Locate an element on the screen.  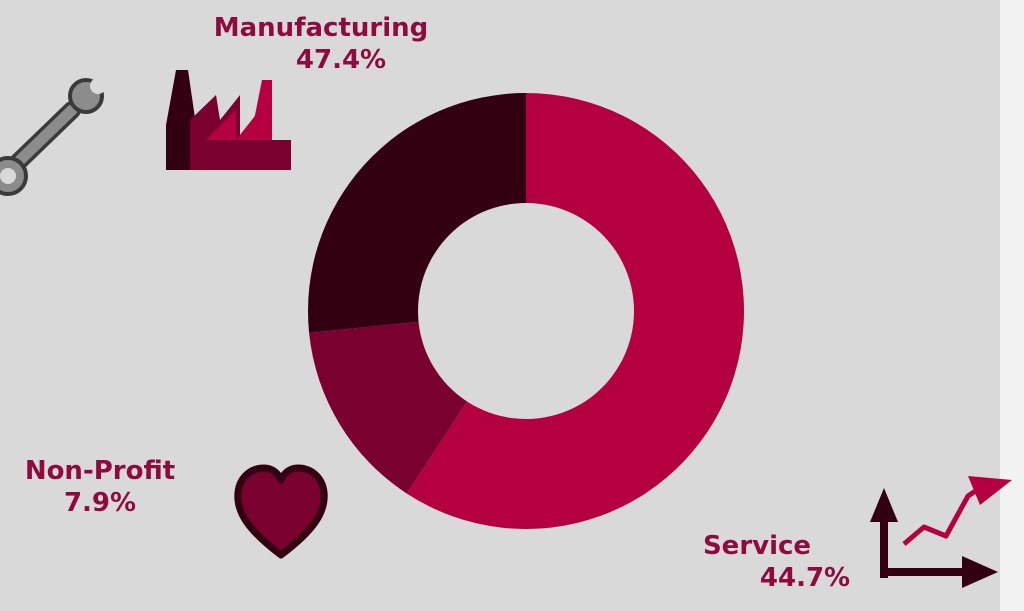
label-percent: 7.9% is located at coordinates (100, 503).